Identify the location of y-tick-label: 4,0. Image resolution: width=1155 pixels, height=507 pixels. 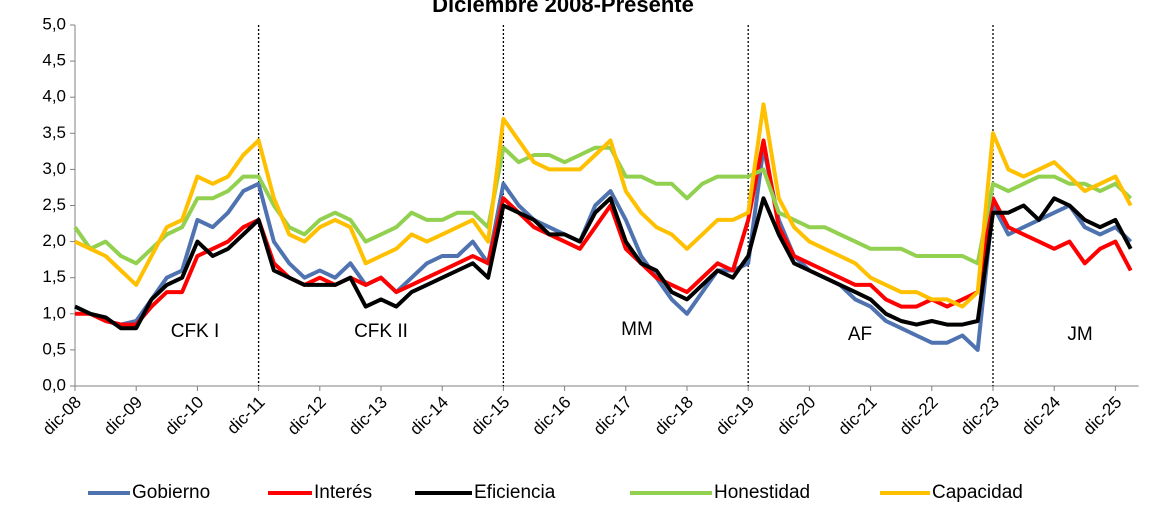
(54, 96).